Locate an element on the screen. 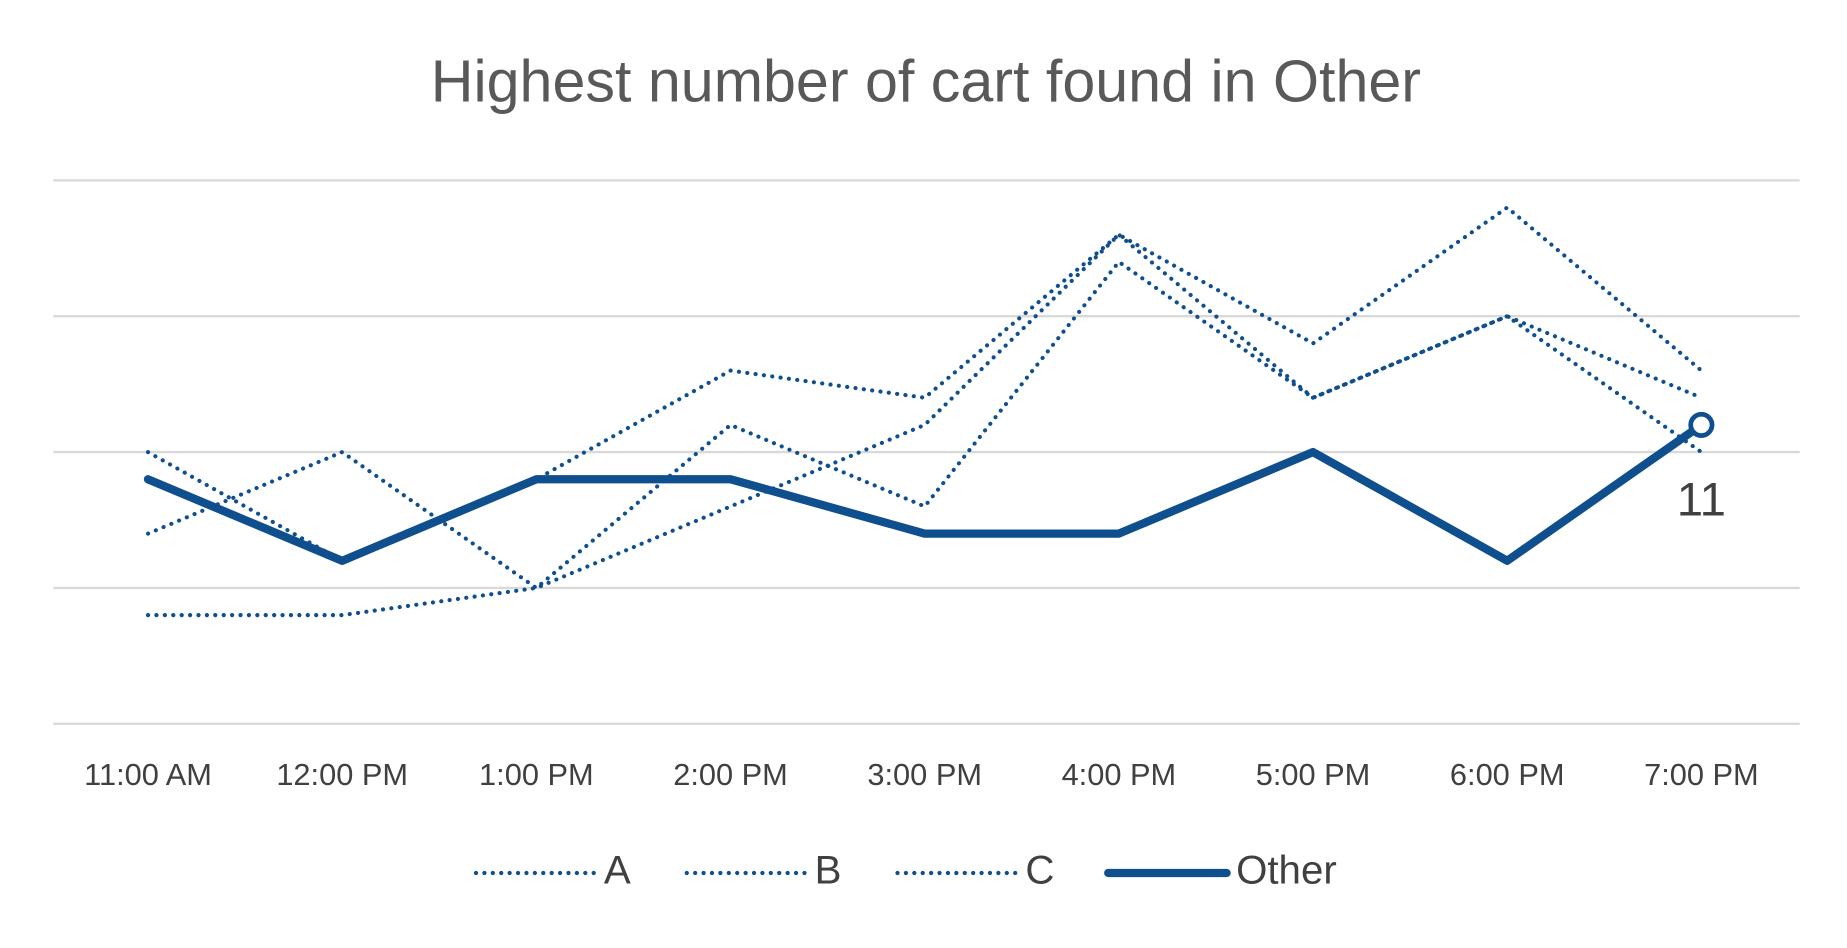 This screenshot has width=1847, height=948. x-tick-label: 12:00 PM is located at coordinates (342, 774).